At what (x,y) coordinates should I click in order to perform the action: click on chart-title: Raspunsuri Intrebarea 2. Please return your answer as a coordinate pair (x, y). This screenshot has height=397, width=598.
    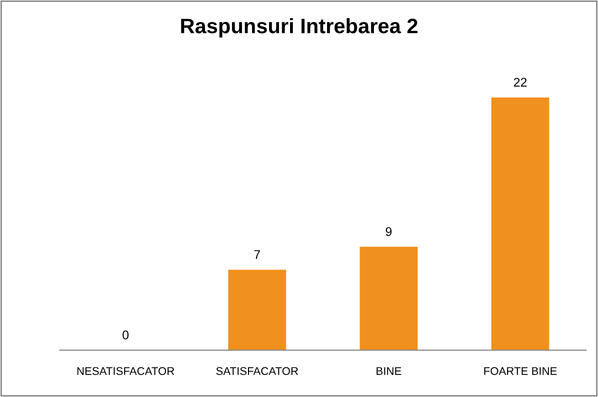
    Looking at the image, I should click on (299, 28).